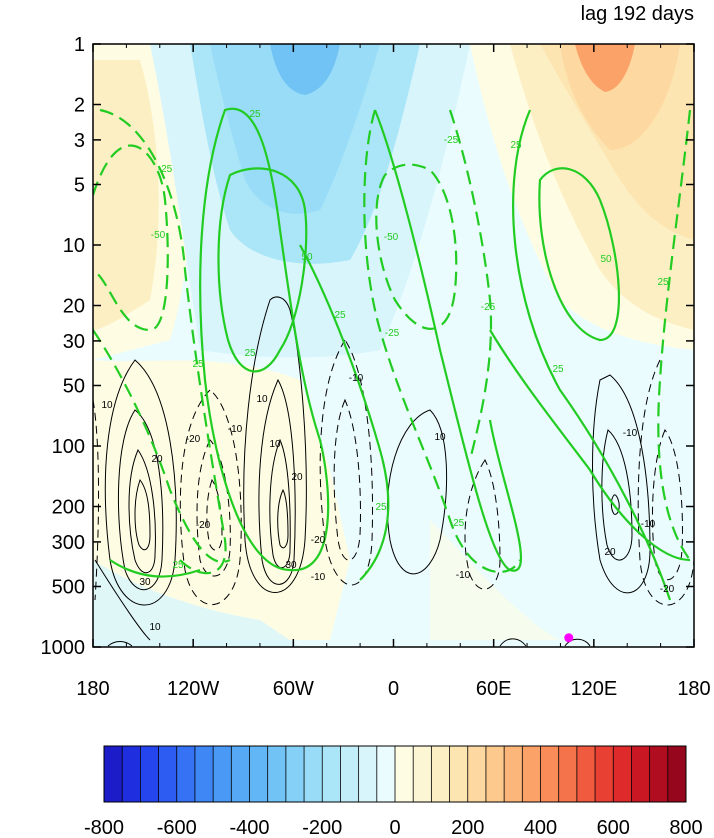 This screenshot has height=838, width=714. What do you see at coordinates (158, 235) in the screenshot?
I see `contour-label: -50` at bounding box center [158, 235].